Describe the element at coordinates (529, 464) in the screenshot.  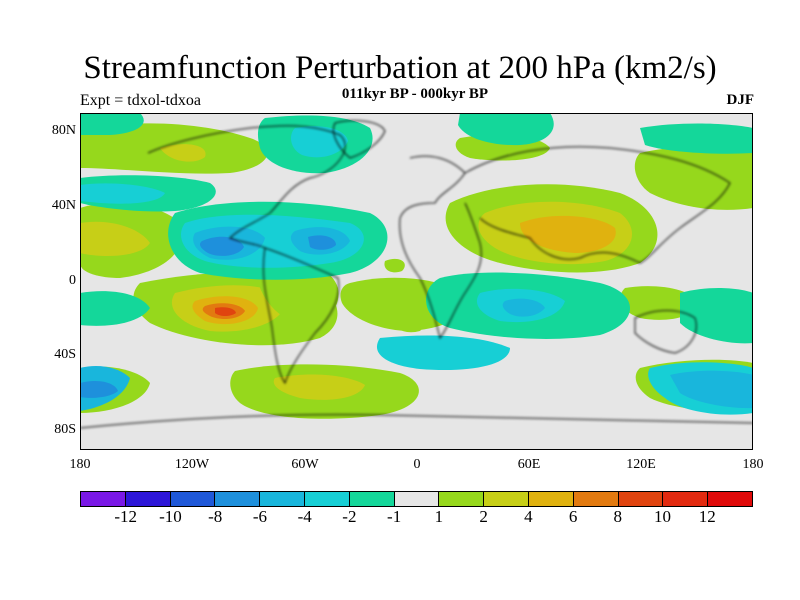
I see `lon-label-60e: 60E` at that location.